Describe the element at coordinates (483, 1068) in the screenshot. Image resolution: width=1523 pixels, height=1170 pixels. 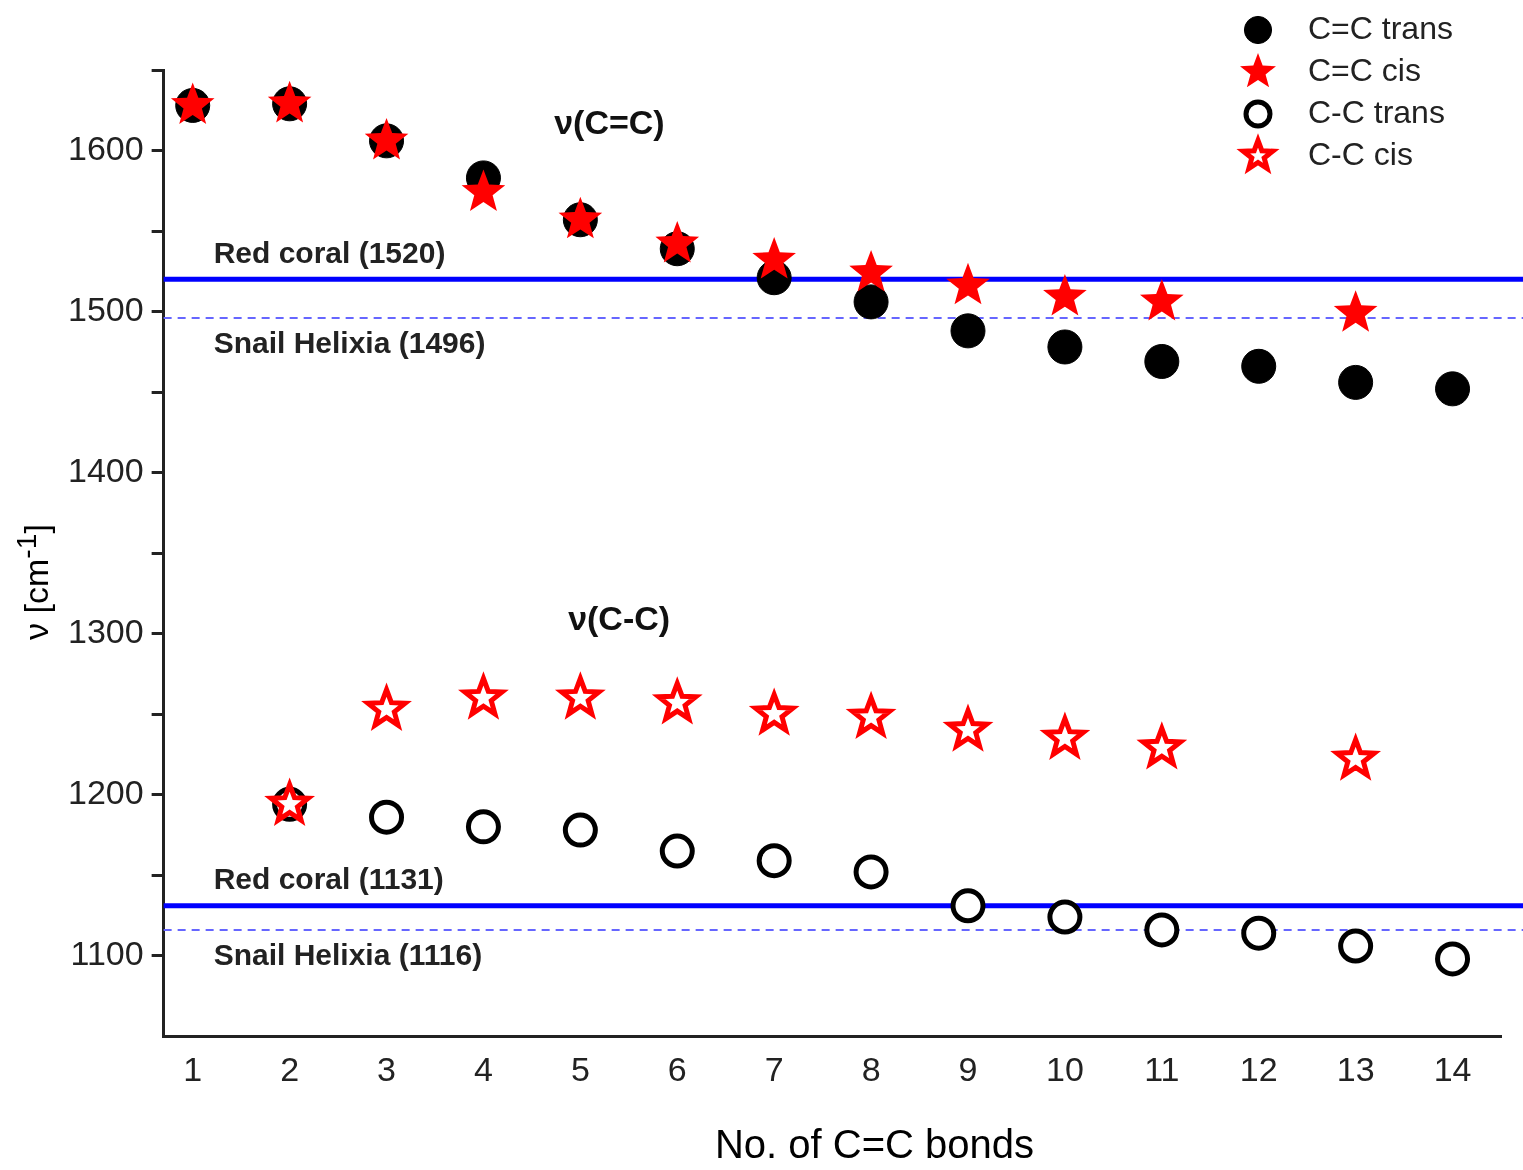
I see `x-tick-label: 4` at that location.